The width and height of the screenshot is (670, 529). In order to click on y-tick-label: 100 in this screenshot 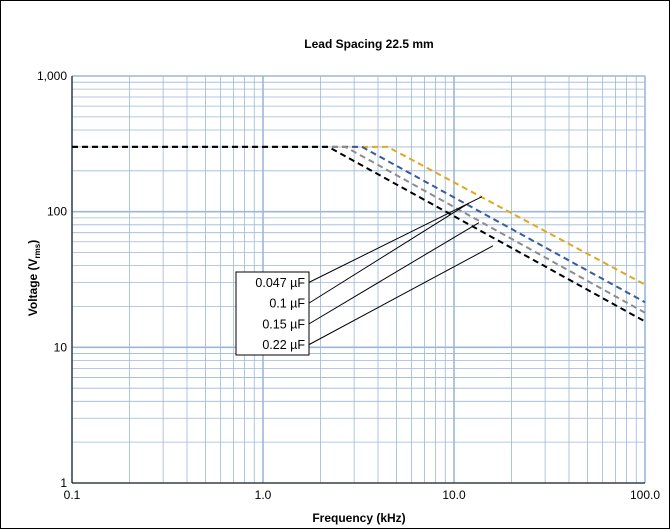, I will do `click(57, 212)`.